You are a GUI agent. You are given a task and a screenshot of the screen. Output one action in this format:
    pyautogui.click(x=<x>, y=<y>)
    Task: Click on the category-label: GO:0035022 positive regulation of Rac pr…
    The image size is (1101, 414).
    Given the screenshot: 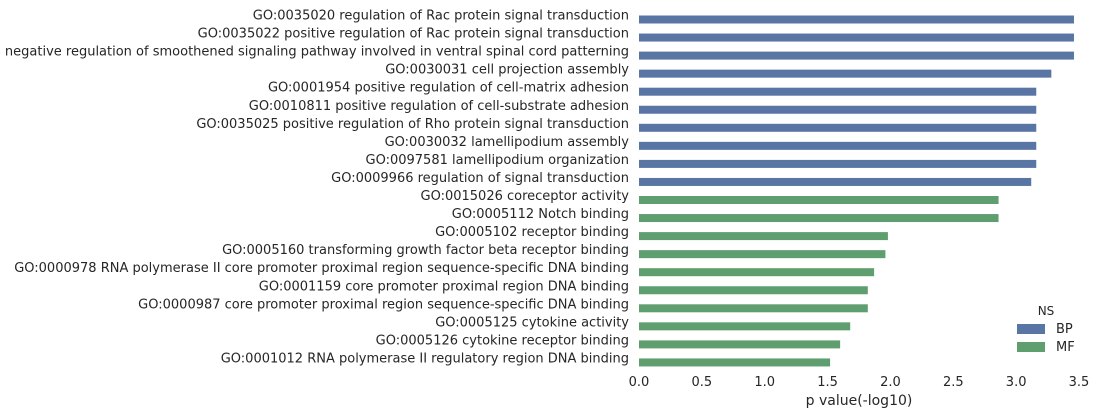 What is the action you would take?
    pyautogui.click(x=413, y=34)
    